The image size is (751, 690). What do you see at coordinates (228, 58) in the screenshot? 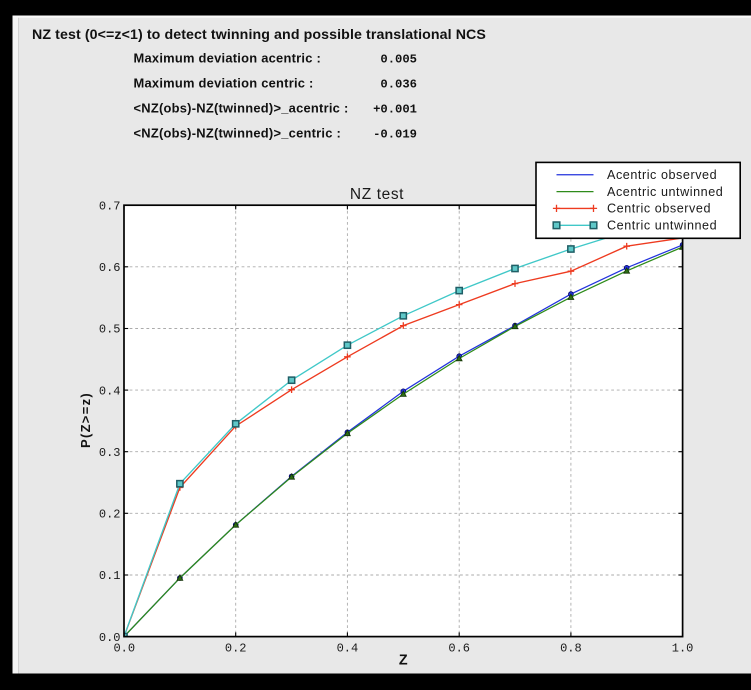
I see `svg-text: Maximum deviation acentric :` at bounding box center [228, 58].